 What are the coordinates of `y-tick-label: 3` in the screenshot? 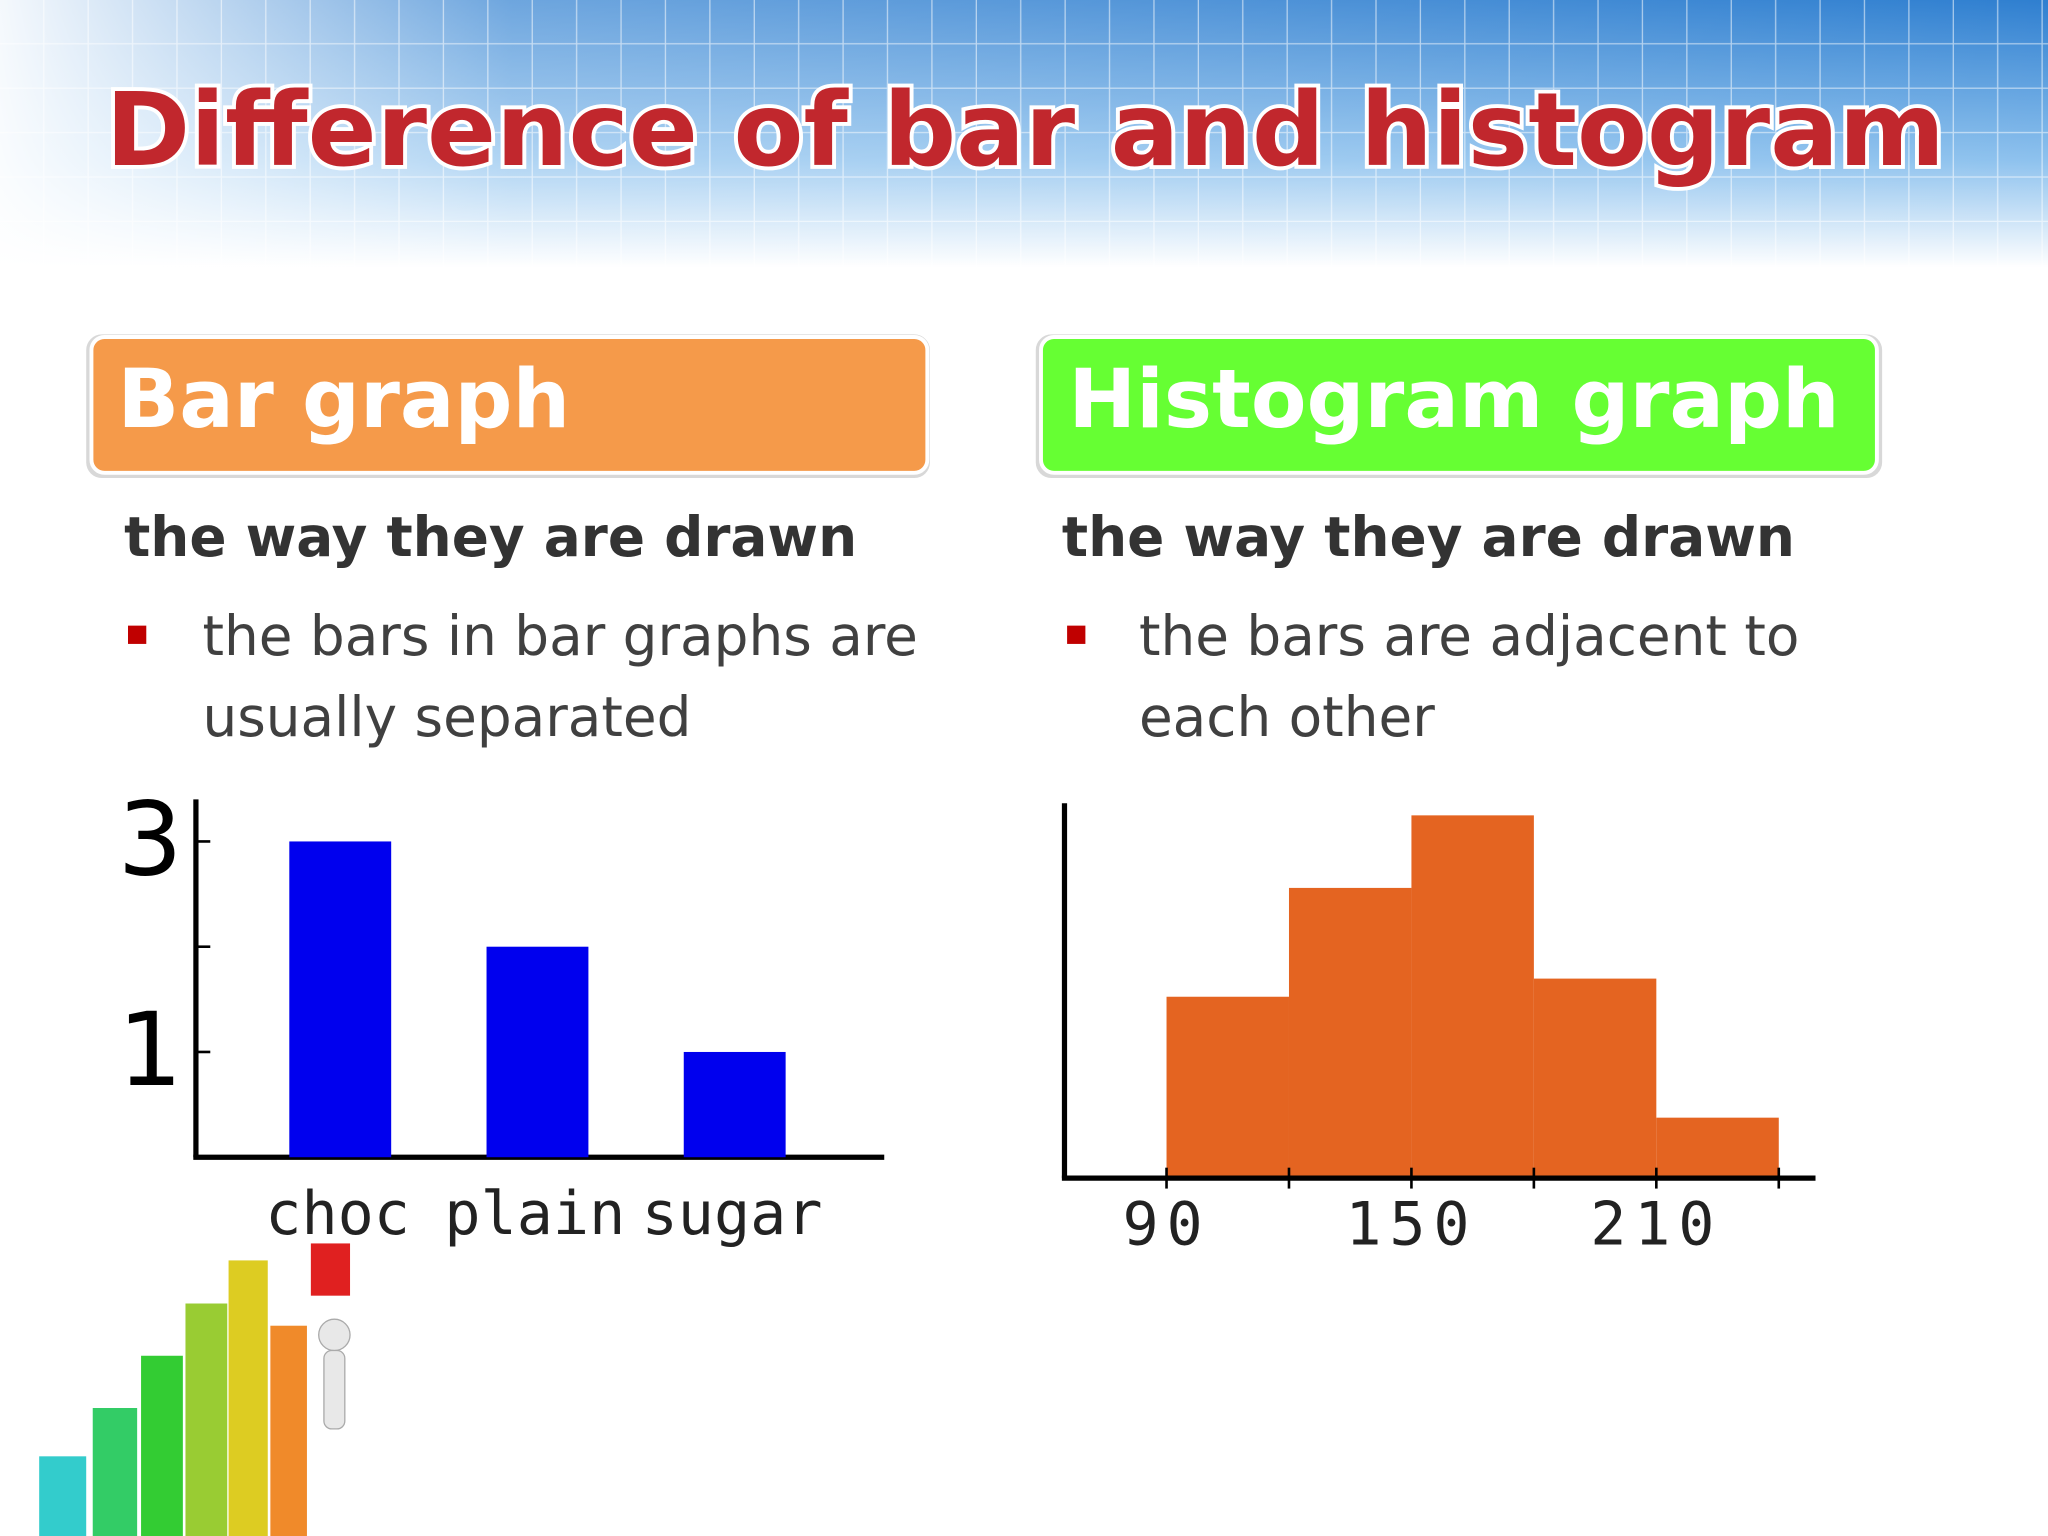 It's located at (150, 840).